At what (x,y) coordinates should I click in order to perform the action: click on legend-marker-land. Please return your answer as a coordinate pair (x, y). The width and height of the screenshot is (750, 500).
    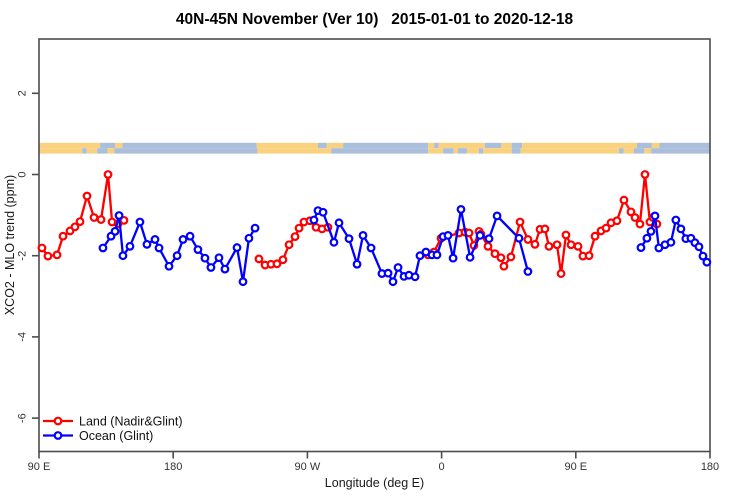
    Looking at the image, I should click on (58, 421).